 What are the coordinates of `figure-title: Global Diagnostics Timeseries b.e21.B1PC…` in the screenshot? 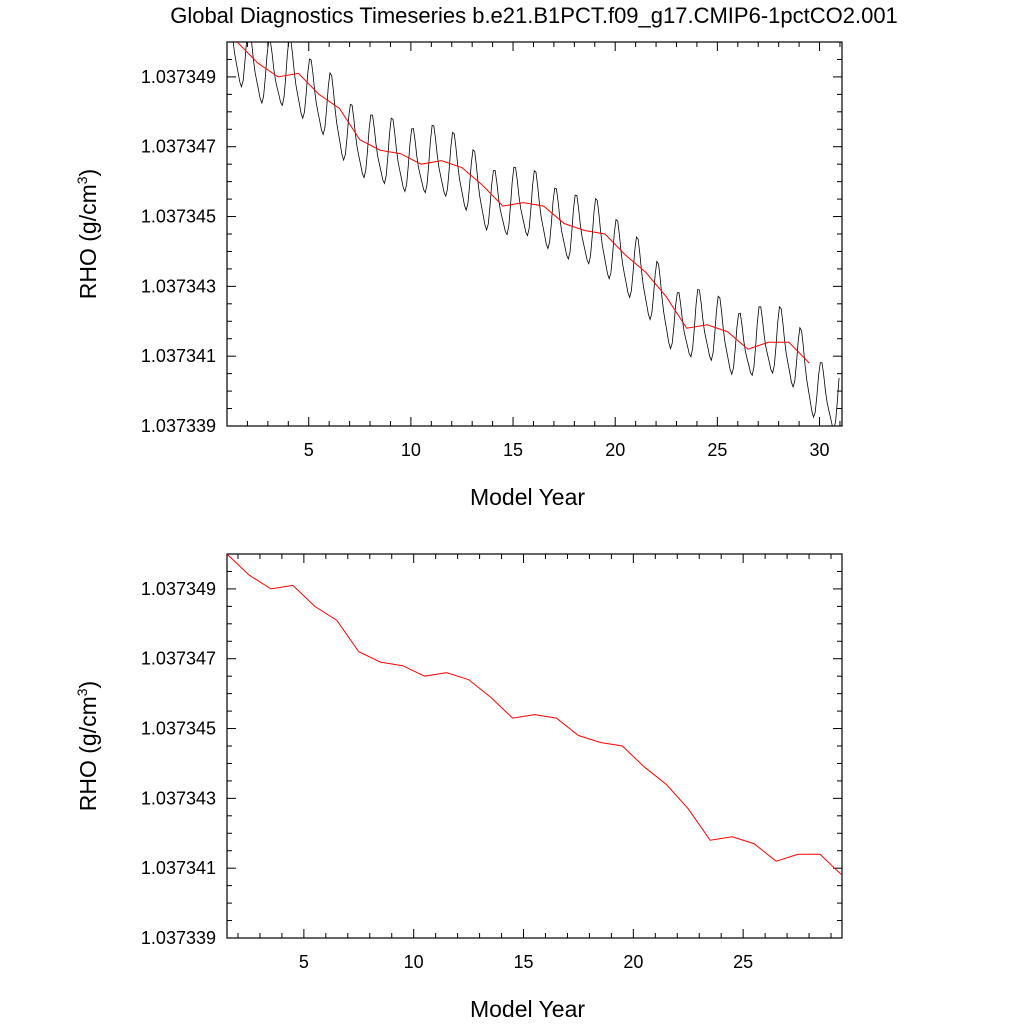 It's located at (534, 15).